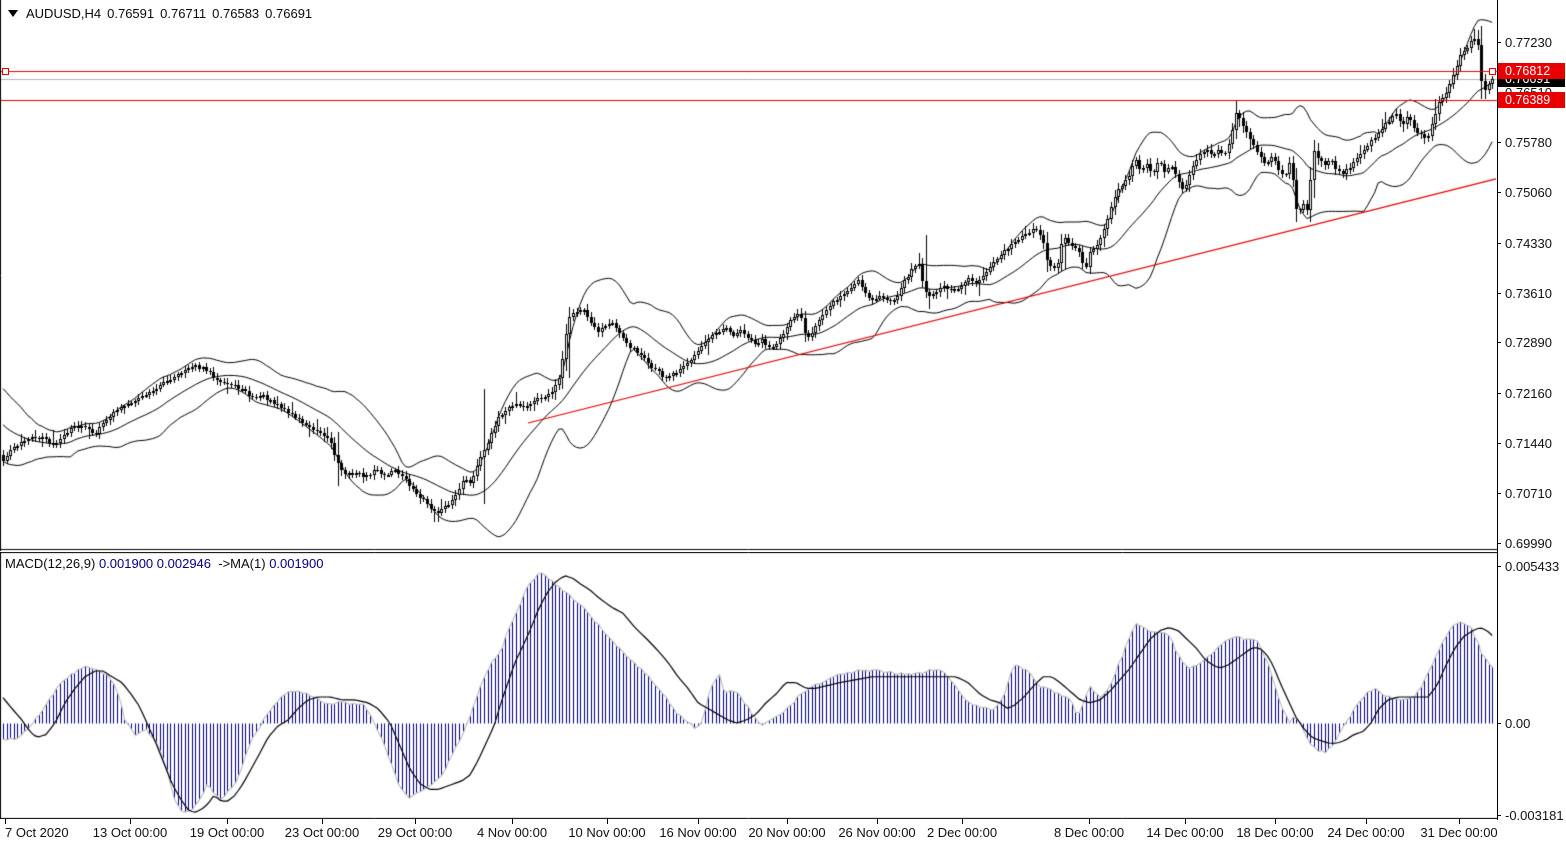 The image size is (1566, 850). I want to click on ohlc-values: 0.76591 0.76711 0.76583 0.76691, so click(212, 13).